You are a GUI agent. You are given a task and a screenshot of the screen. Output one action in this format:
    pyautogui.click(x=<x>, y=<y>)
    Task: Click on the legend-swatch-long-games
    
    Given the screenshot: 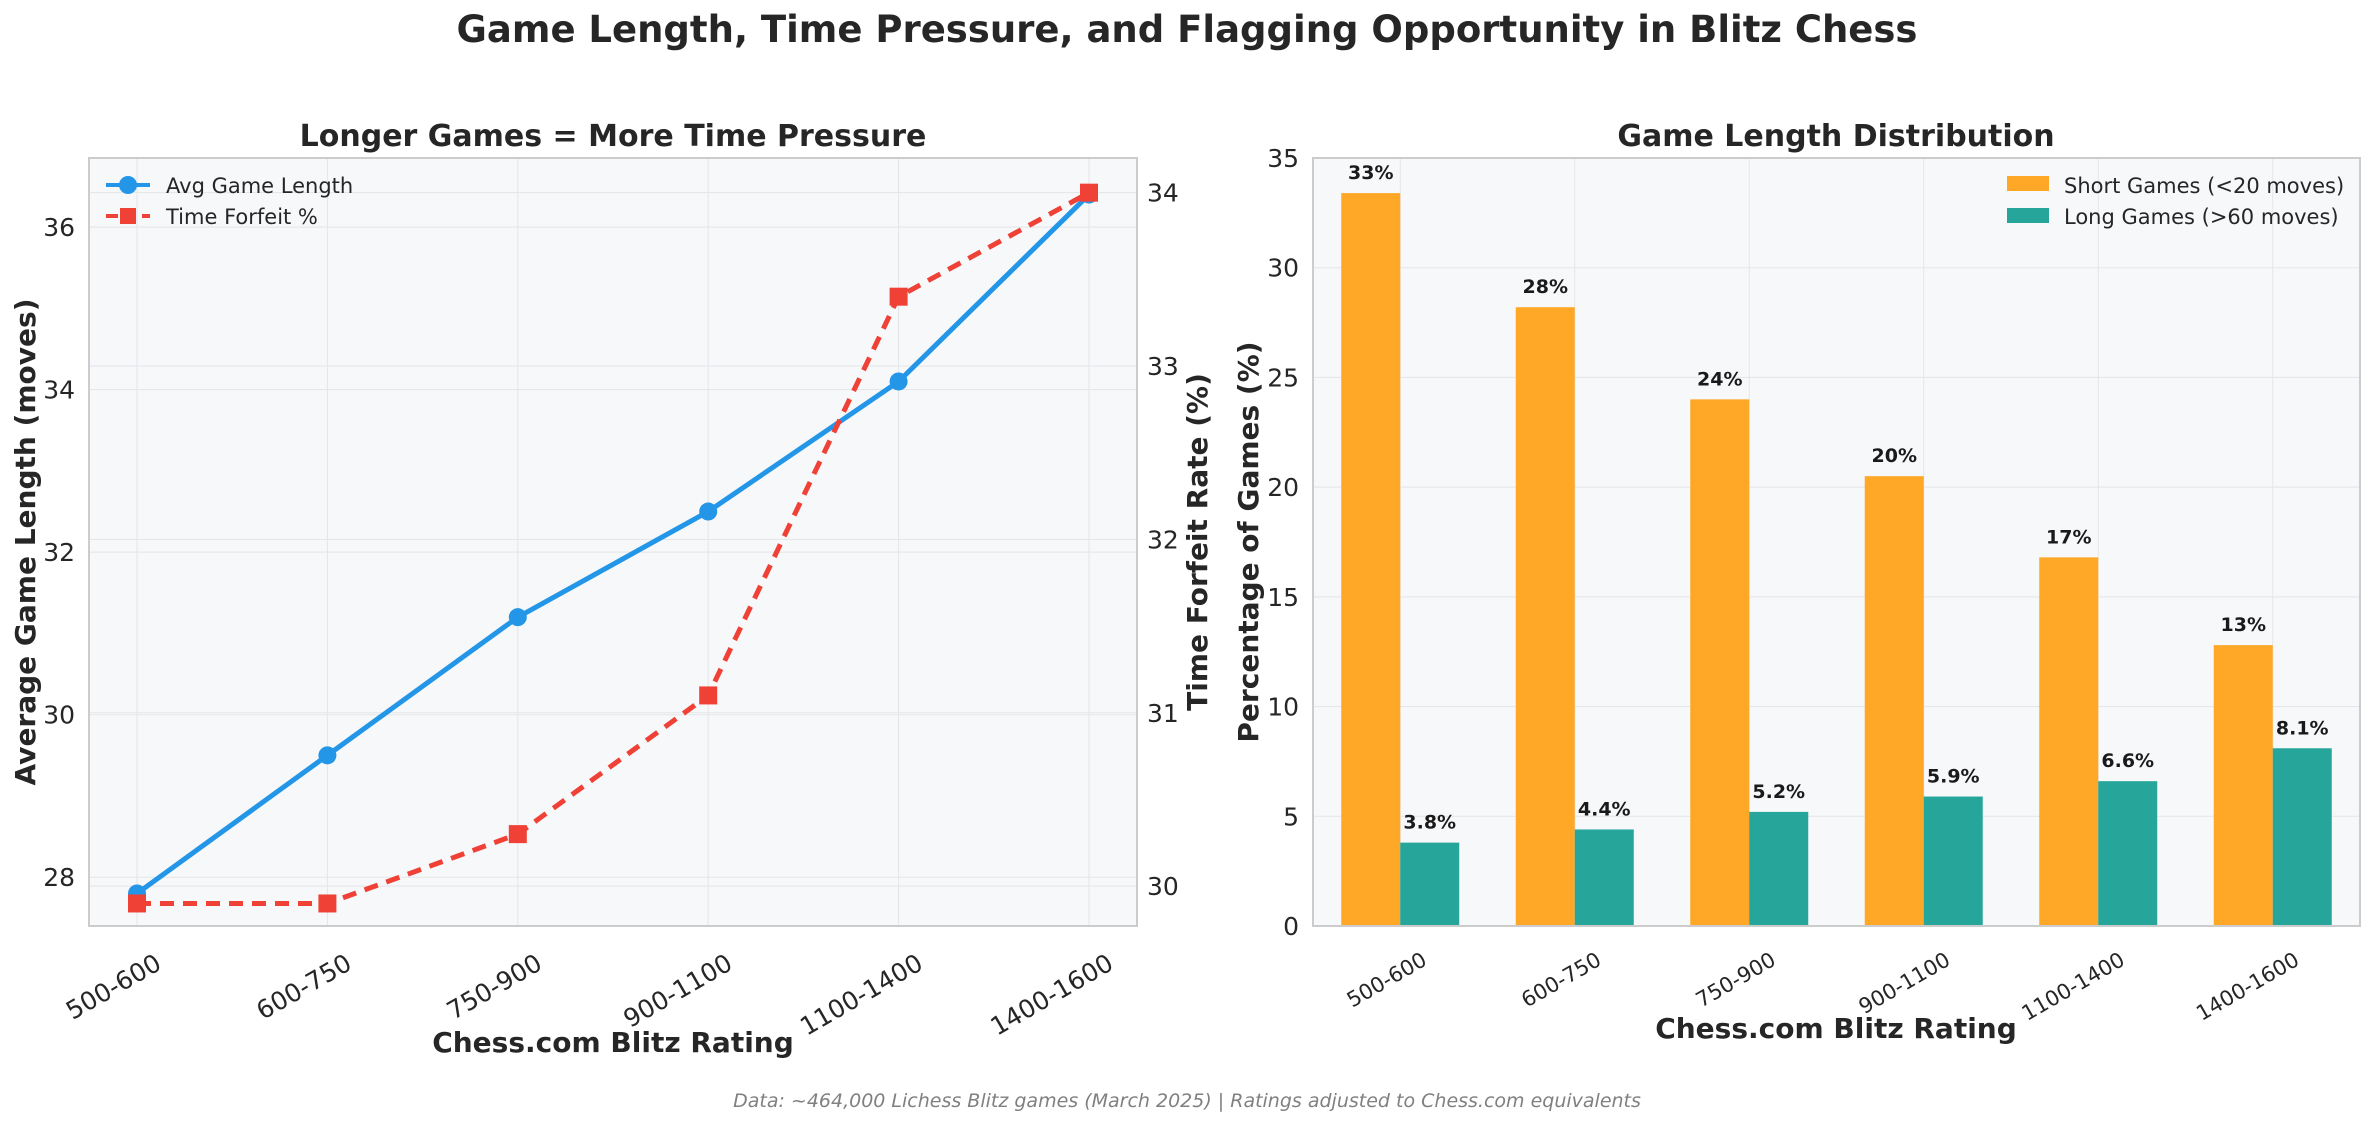 What is the action you would take?
    pyautogui.click(x=2028, y=215)
    